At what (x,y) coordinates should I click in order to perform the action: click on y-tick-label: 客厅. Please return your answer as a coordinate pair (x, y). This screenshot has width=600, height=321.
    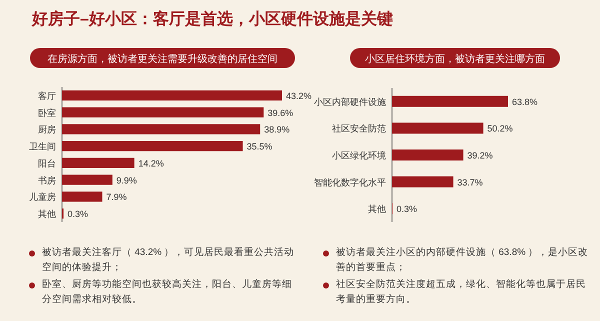
    Looking at the image, I should click on (47, 95).